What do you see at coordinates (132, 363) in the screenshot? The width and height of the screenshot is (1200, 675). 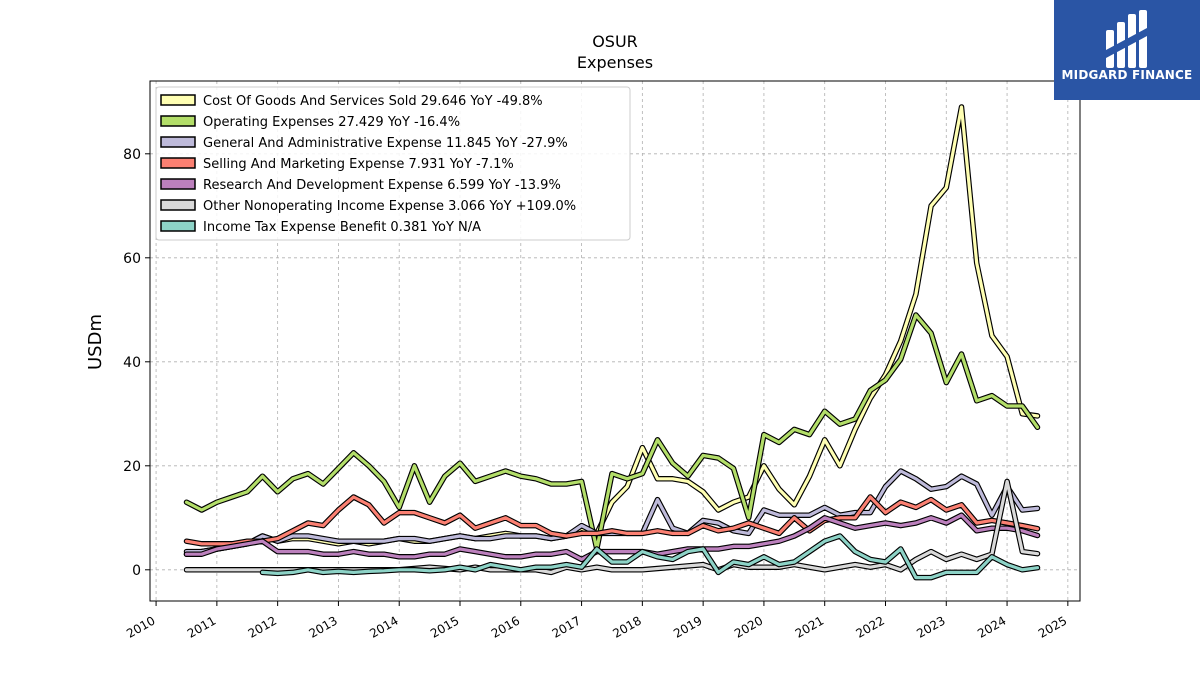 I see `y-tick-label: 40` at bounding box center [132, 363].